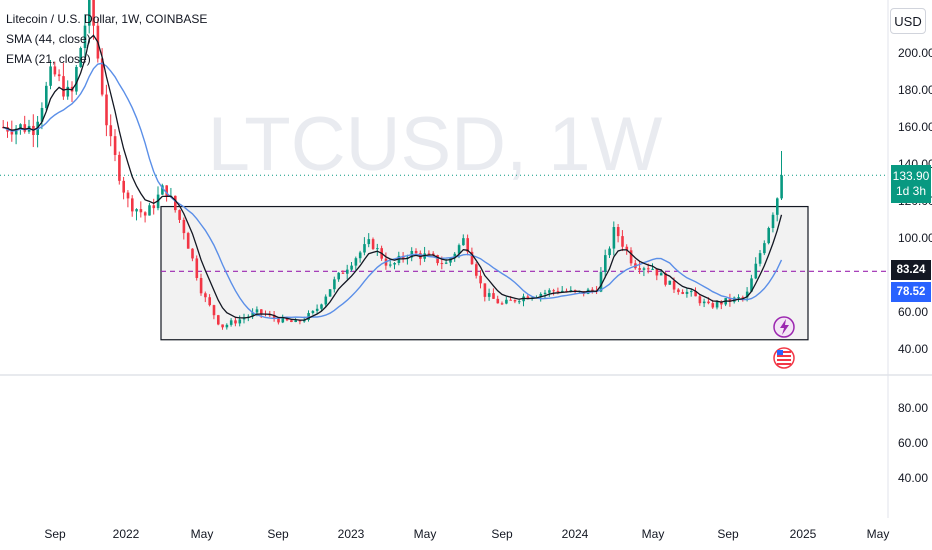  Describe the element at coordinates (913, 443) in the screenshot. I see `lower-y-tick-label: 60.00` at that location.